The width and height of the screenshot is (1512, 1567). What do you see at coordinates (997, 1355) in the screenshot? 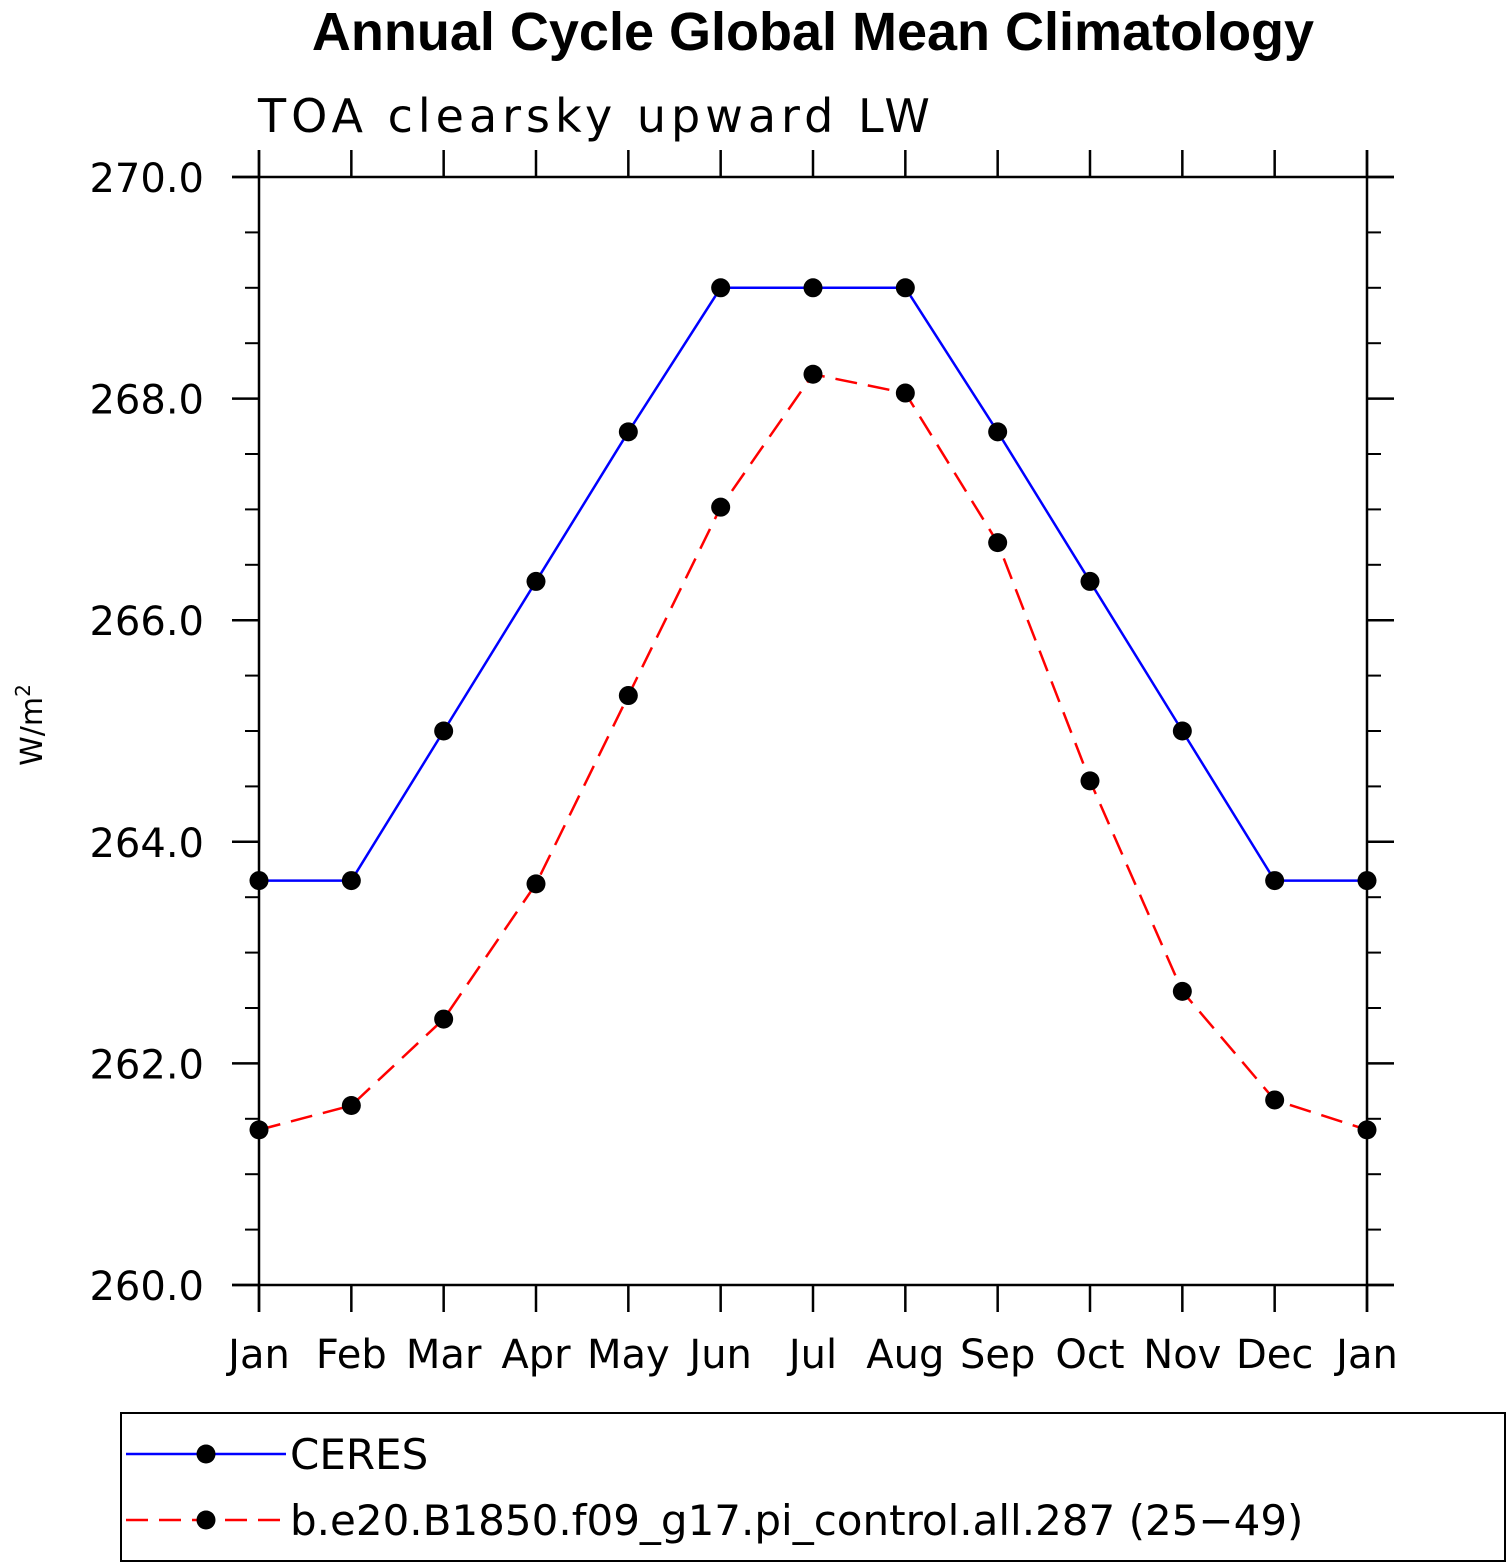
I see `x-tick-label: Sep` at bounding box center [997, 1355].